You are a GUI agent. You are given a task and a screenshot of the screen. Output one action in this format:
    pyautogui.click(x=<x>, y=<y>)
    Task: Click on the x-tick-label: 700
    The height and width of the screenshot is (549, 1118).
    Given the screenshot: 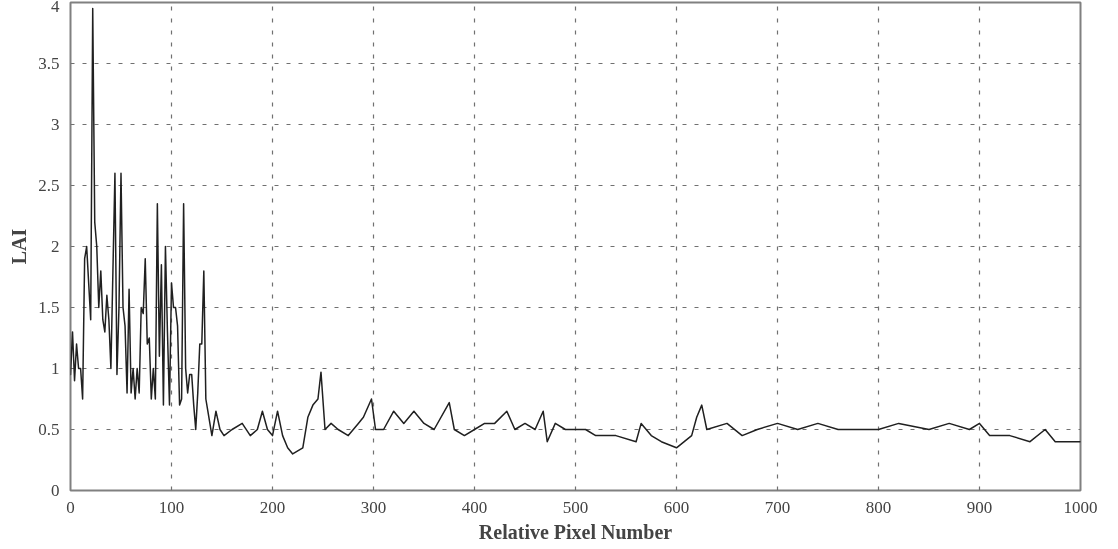 What is the action you would take?
    pyautogui.click(x=777, y=507)
    